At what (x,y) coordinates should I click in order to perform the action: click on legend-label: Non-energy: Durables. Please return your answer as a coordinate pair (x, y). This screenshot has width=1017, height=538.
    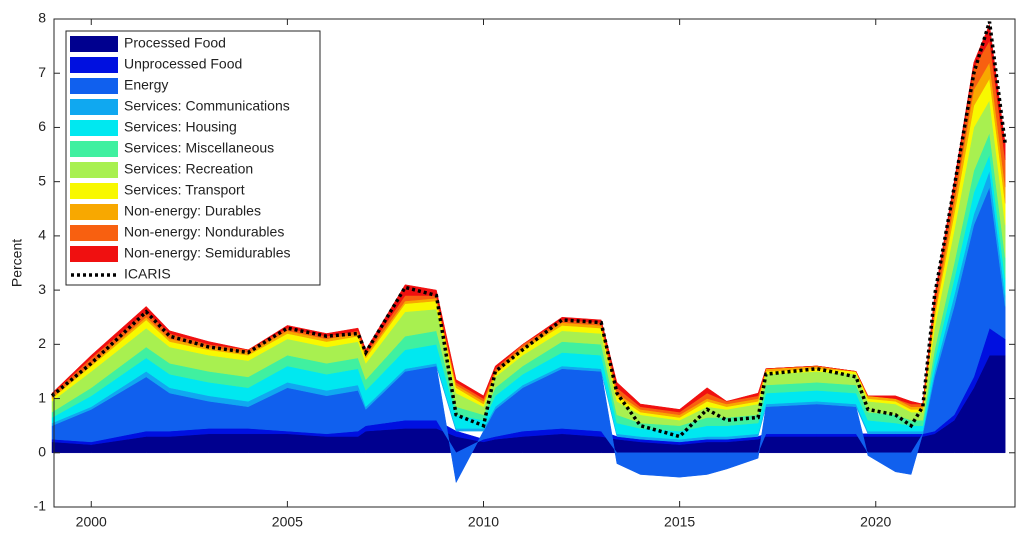
    Looking at the image, I should click on (192, 211).